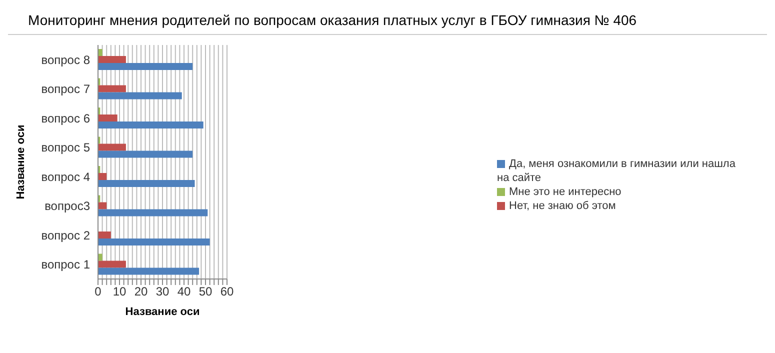 This screenshot has height=353, width=775. What do you see at coordinates (98, 291) in the screenshot?
I see `x-tick-label: 0` at bounding box center [98, 291].